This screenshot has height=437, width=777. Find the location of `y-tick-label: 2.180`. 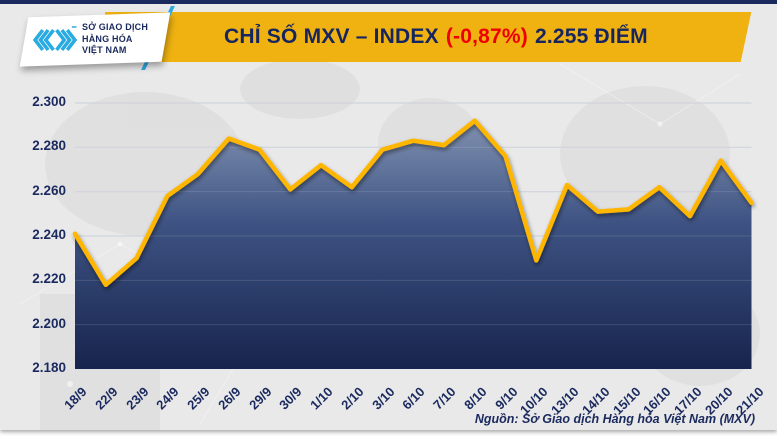

y-tick-label: 2.180 is located at coordinates (49, 367).